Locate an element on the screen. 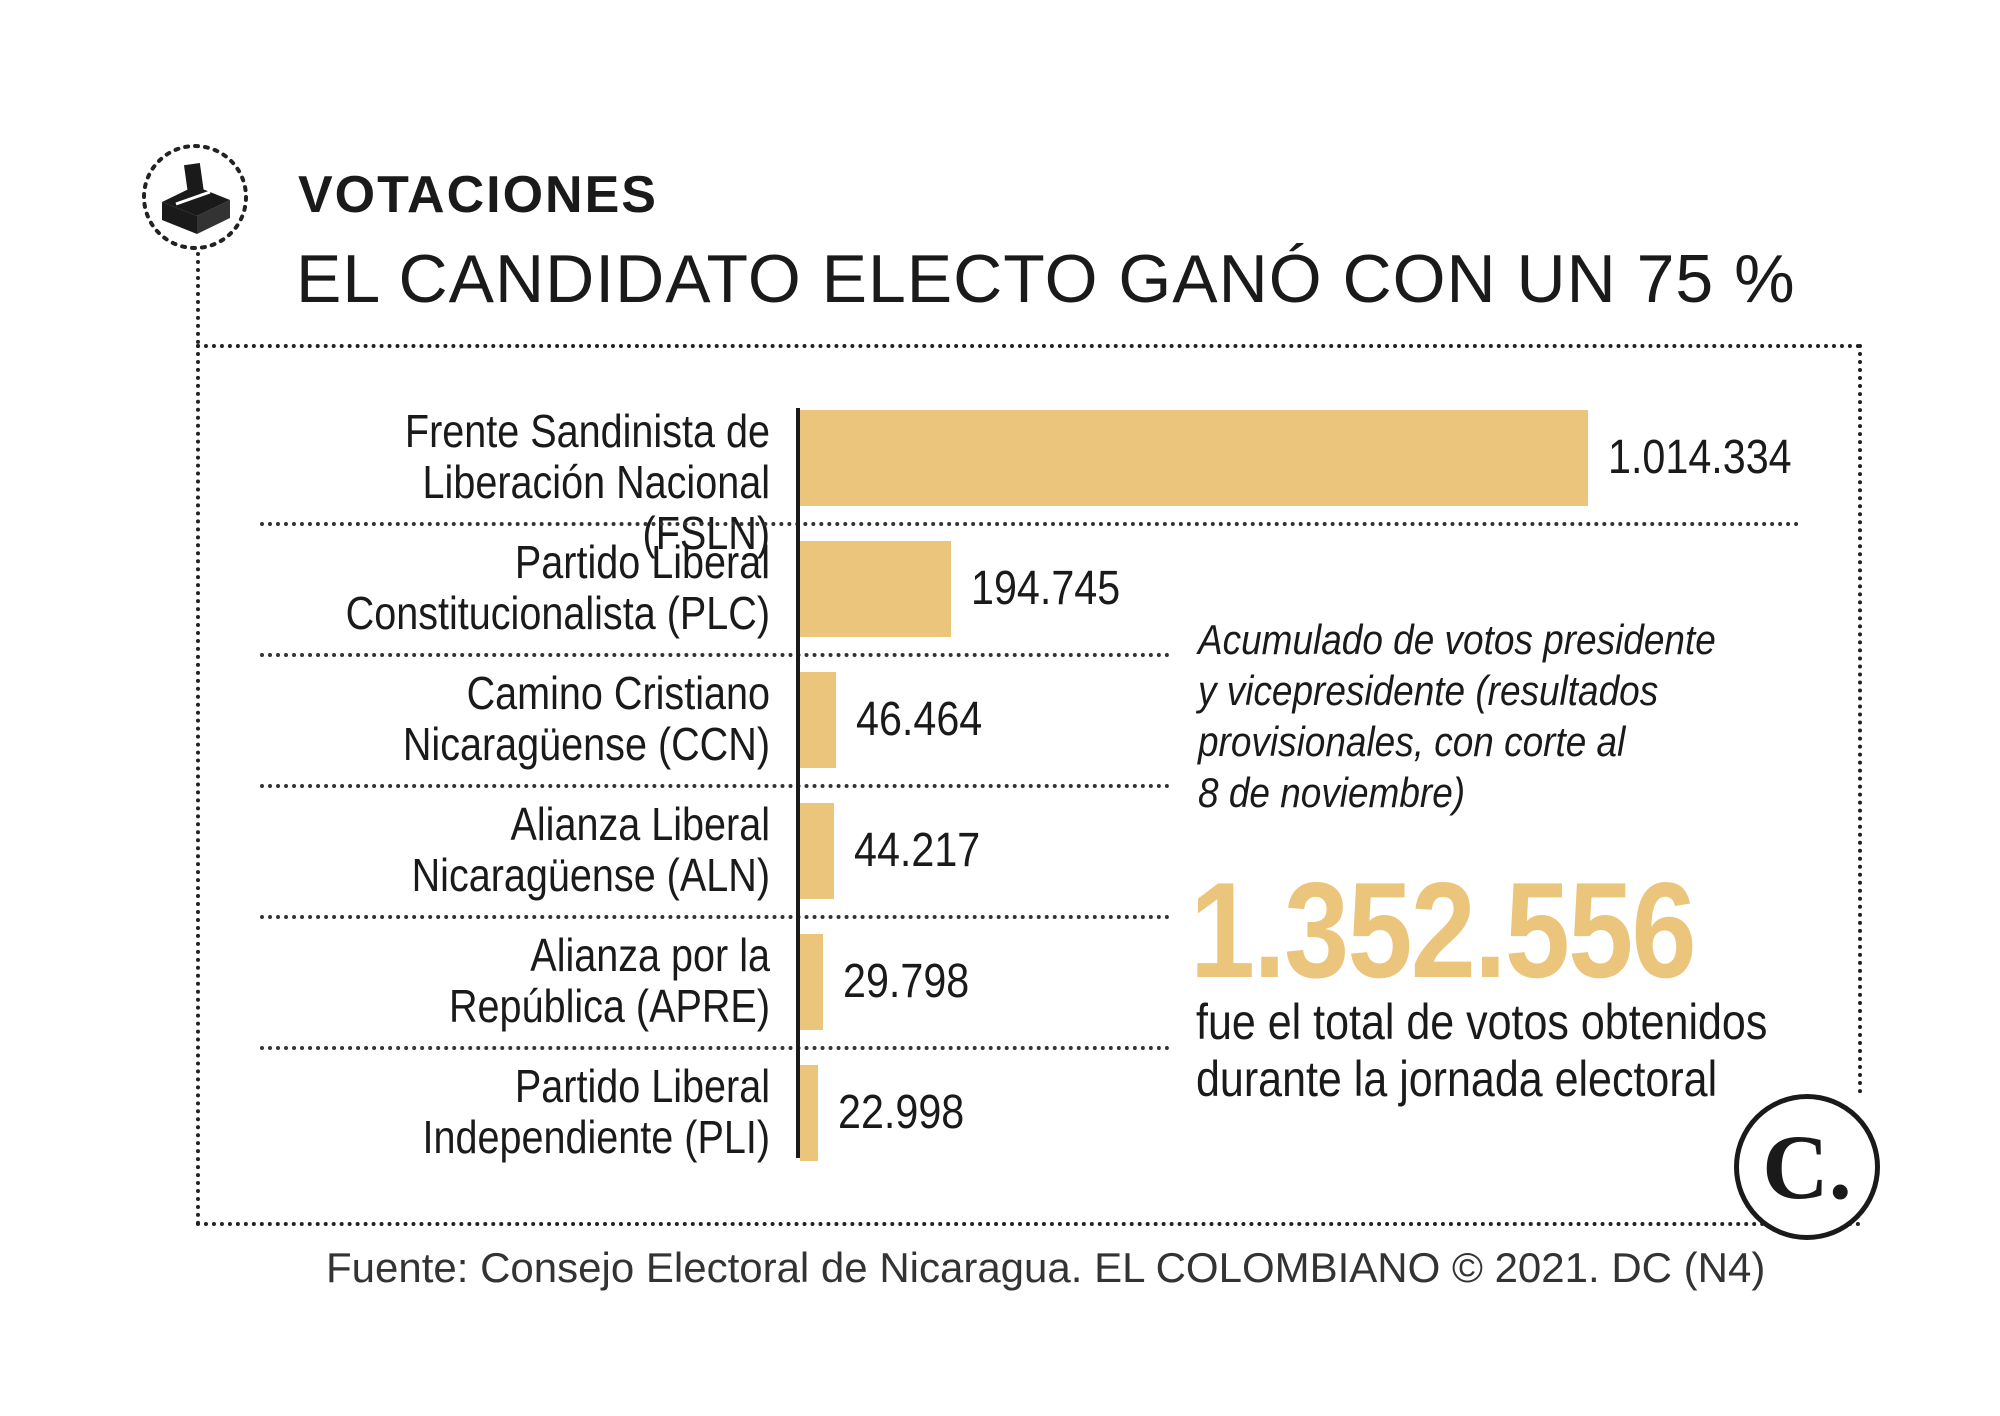 The height and width of the screenshot is (1416, 2000). category-label-line: República (APRE) is located at coordinates (609, 1006).